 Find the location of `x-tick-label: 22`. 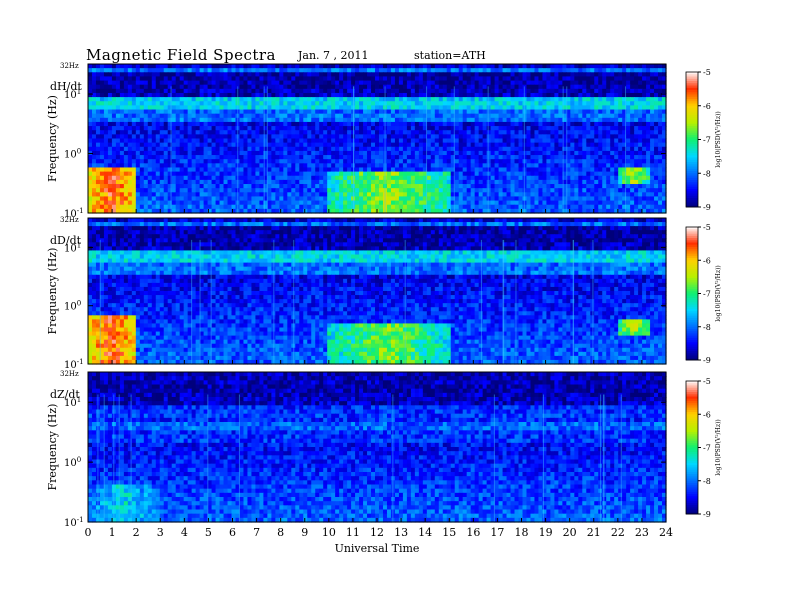

x-tick-label: 22 is located at coordinates (618, 532).